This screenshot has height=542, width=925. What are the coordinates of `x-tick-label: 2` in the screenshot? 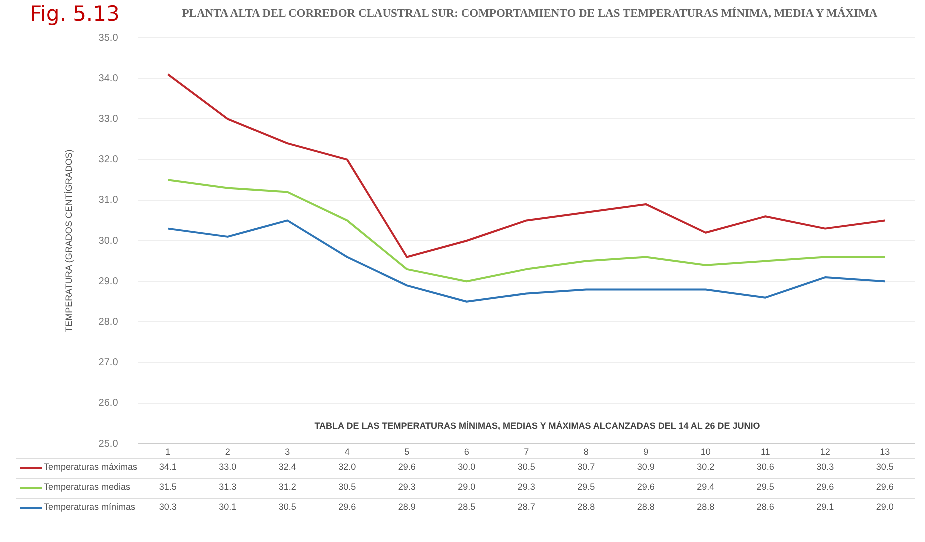 It's located at (227, 451).